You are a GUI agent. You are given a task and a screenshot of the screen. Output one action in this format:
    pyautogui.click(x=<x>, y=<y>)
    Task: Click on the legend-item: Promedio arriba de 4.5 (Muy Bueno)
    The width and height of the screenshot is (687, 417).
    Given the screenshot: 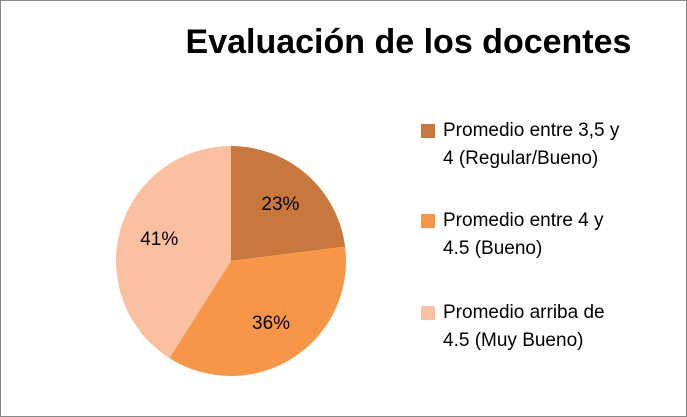 What is the action you would take?
    pyautogui.click(x=526, y=327)
    